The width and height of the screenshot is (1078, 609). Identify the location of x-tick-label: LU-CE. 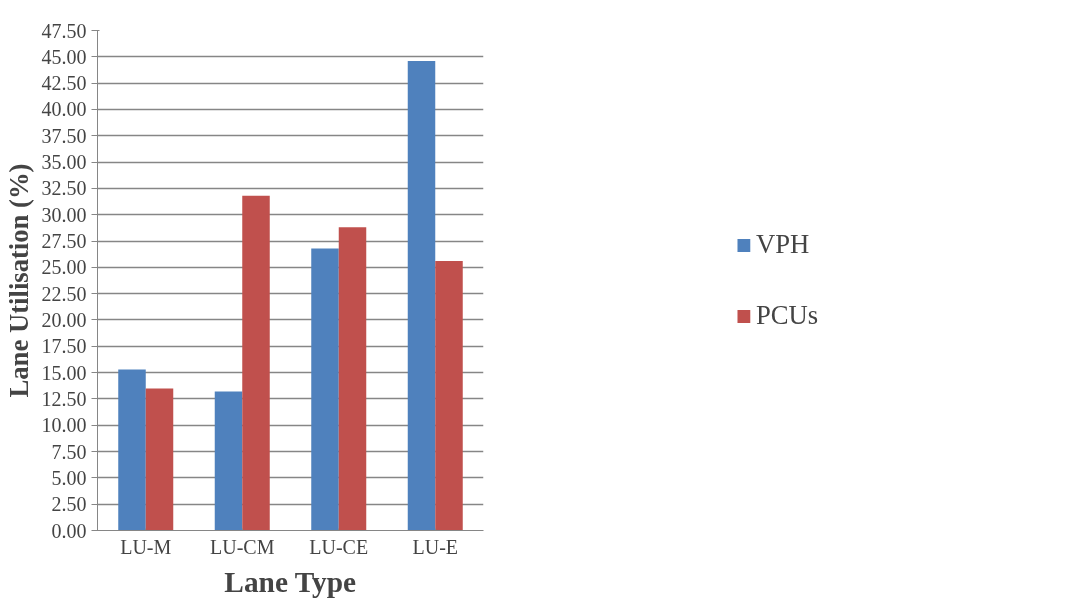
(339, 546).